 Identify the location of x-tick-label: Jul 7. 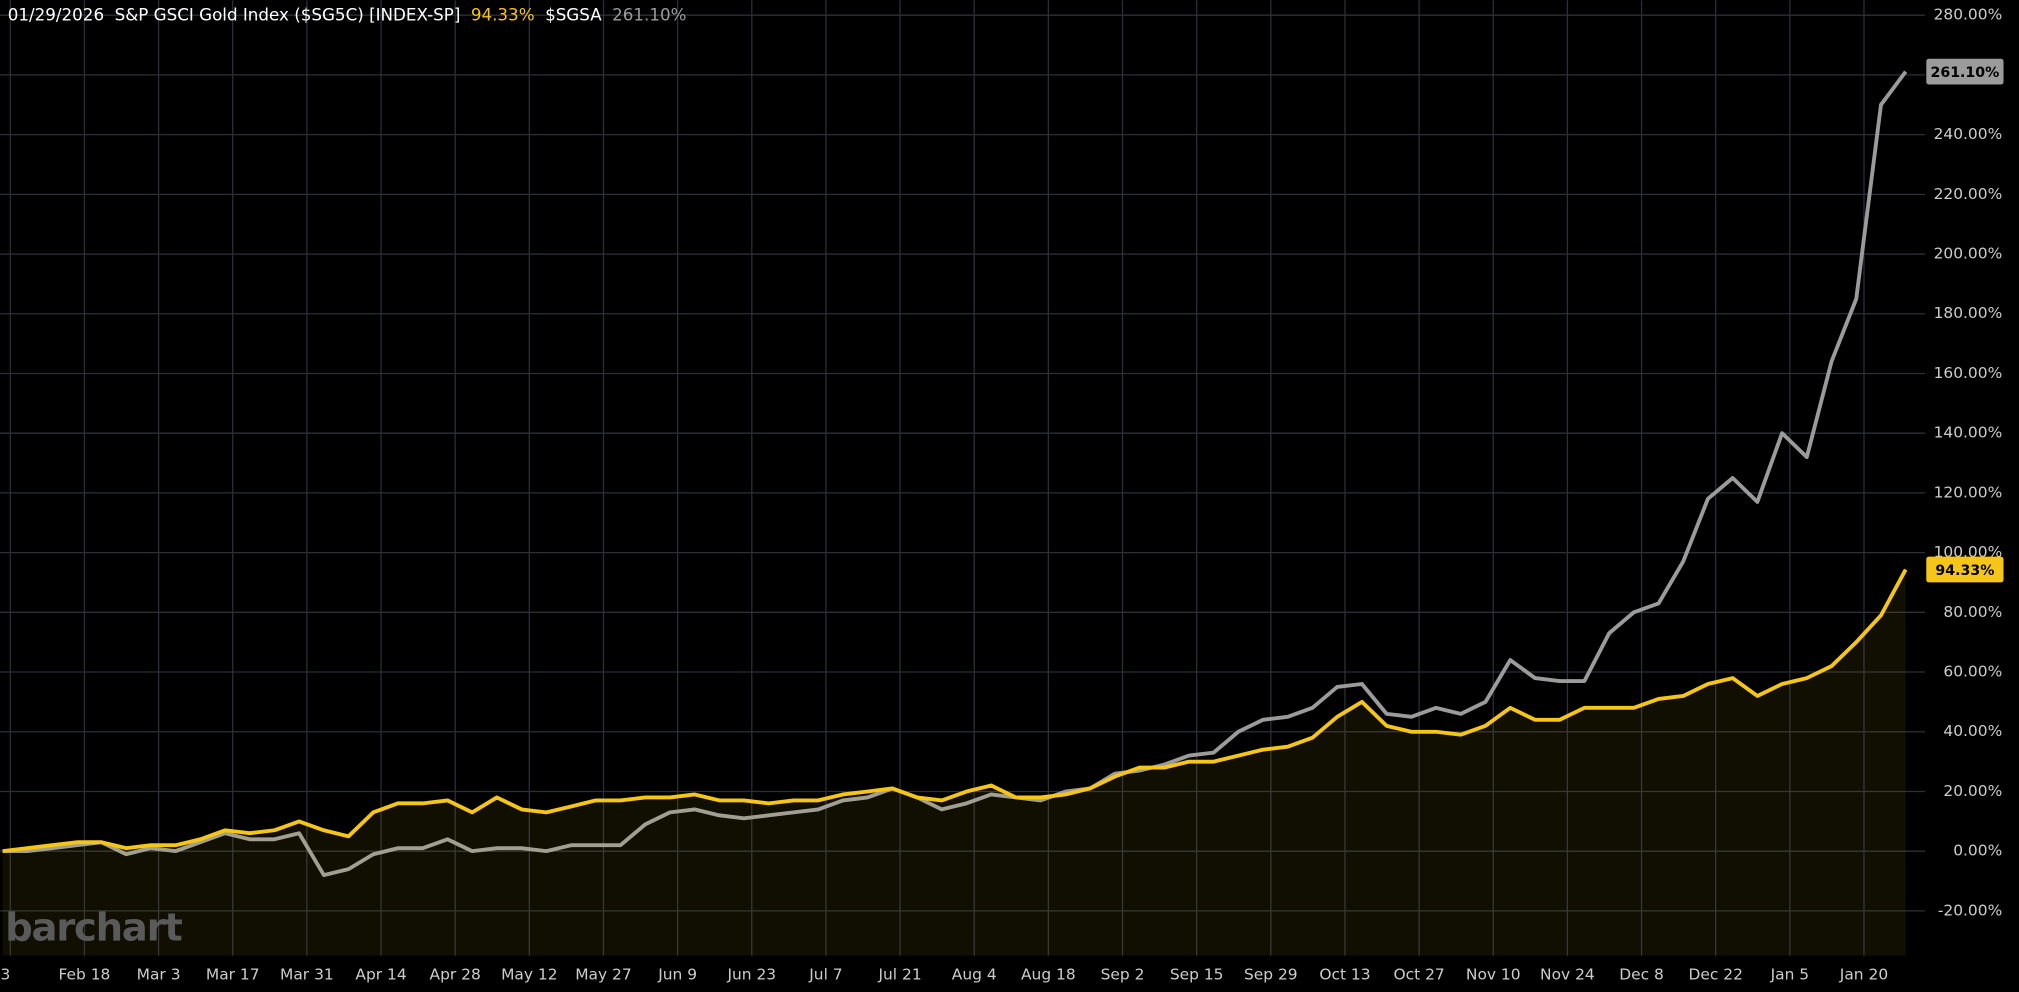
(825, 974).